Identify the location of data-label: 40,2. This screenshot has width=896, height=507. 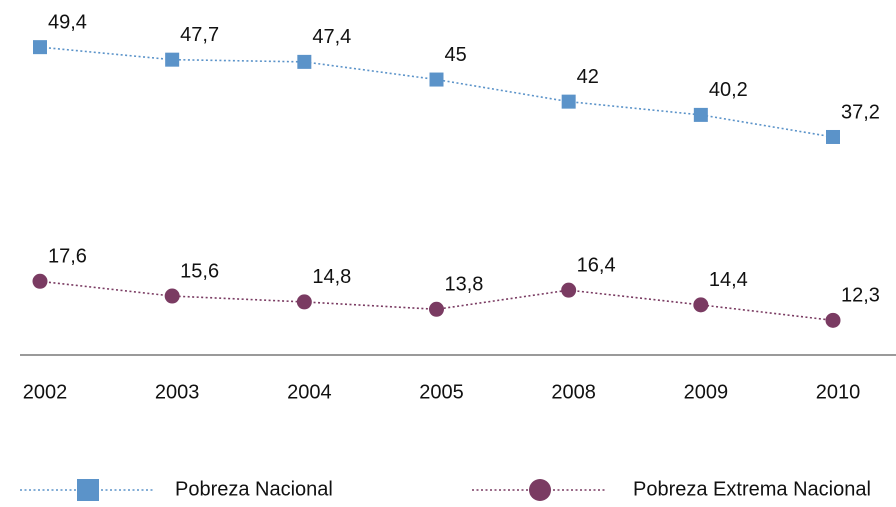
(728, 90).